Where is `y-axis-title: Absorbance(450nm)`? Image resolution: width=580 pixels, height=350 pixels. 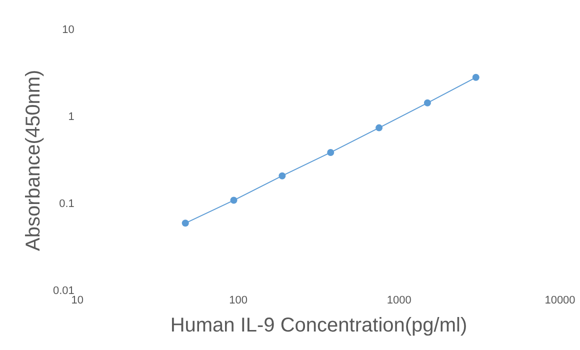 y-axis-title: Absorbance(450nm) is located at coordinates (33, 161).